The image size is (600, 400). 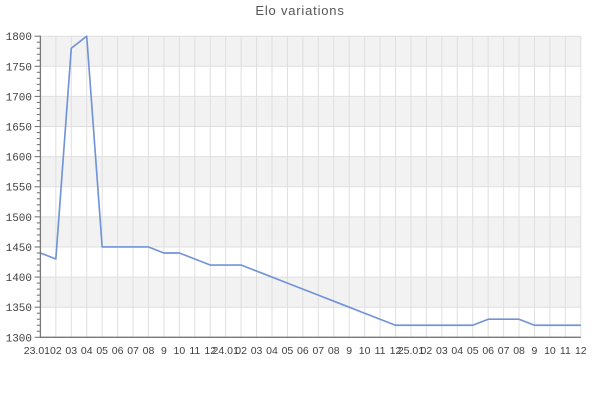 I want to click on svg-text: 1400, so click(x=19, y=279).